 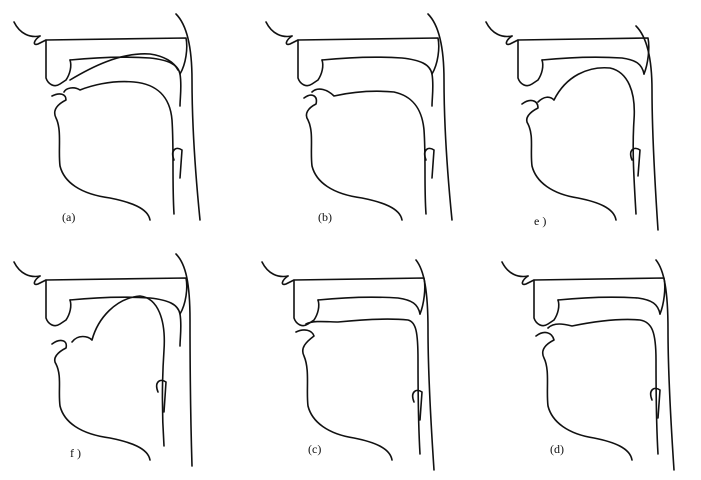 What do you see at coordinates (540, 221) in the screenshot?
I see `caption-e: e )` at bounding box center [540, 221].